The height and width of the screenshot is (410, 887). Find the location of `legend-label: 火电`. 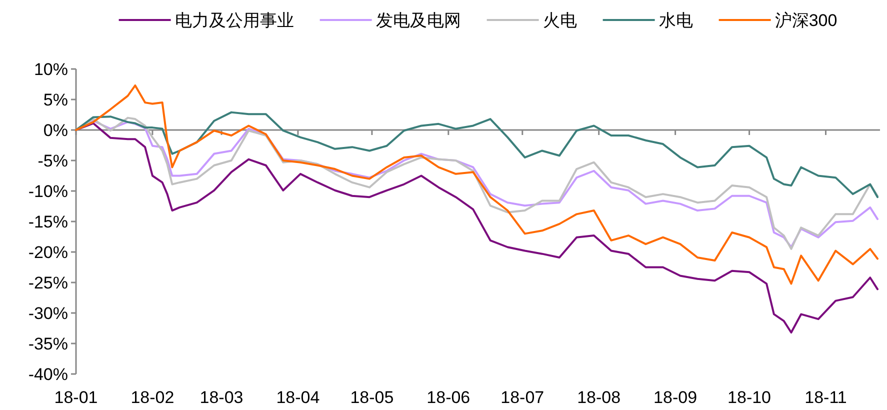

legend-label: 火电 is located at coordinates (559, 20).